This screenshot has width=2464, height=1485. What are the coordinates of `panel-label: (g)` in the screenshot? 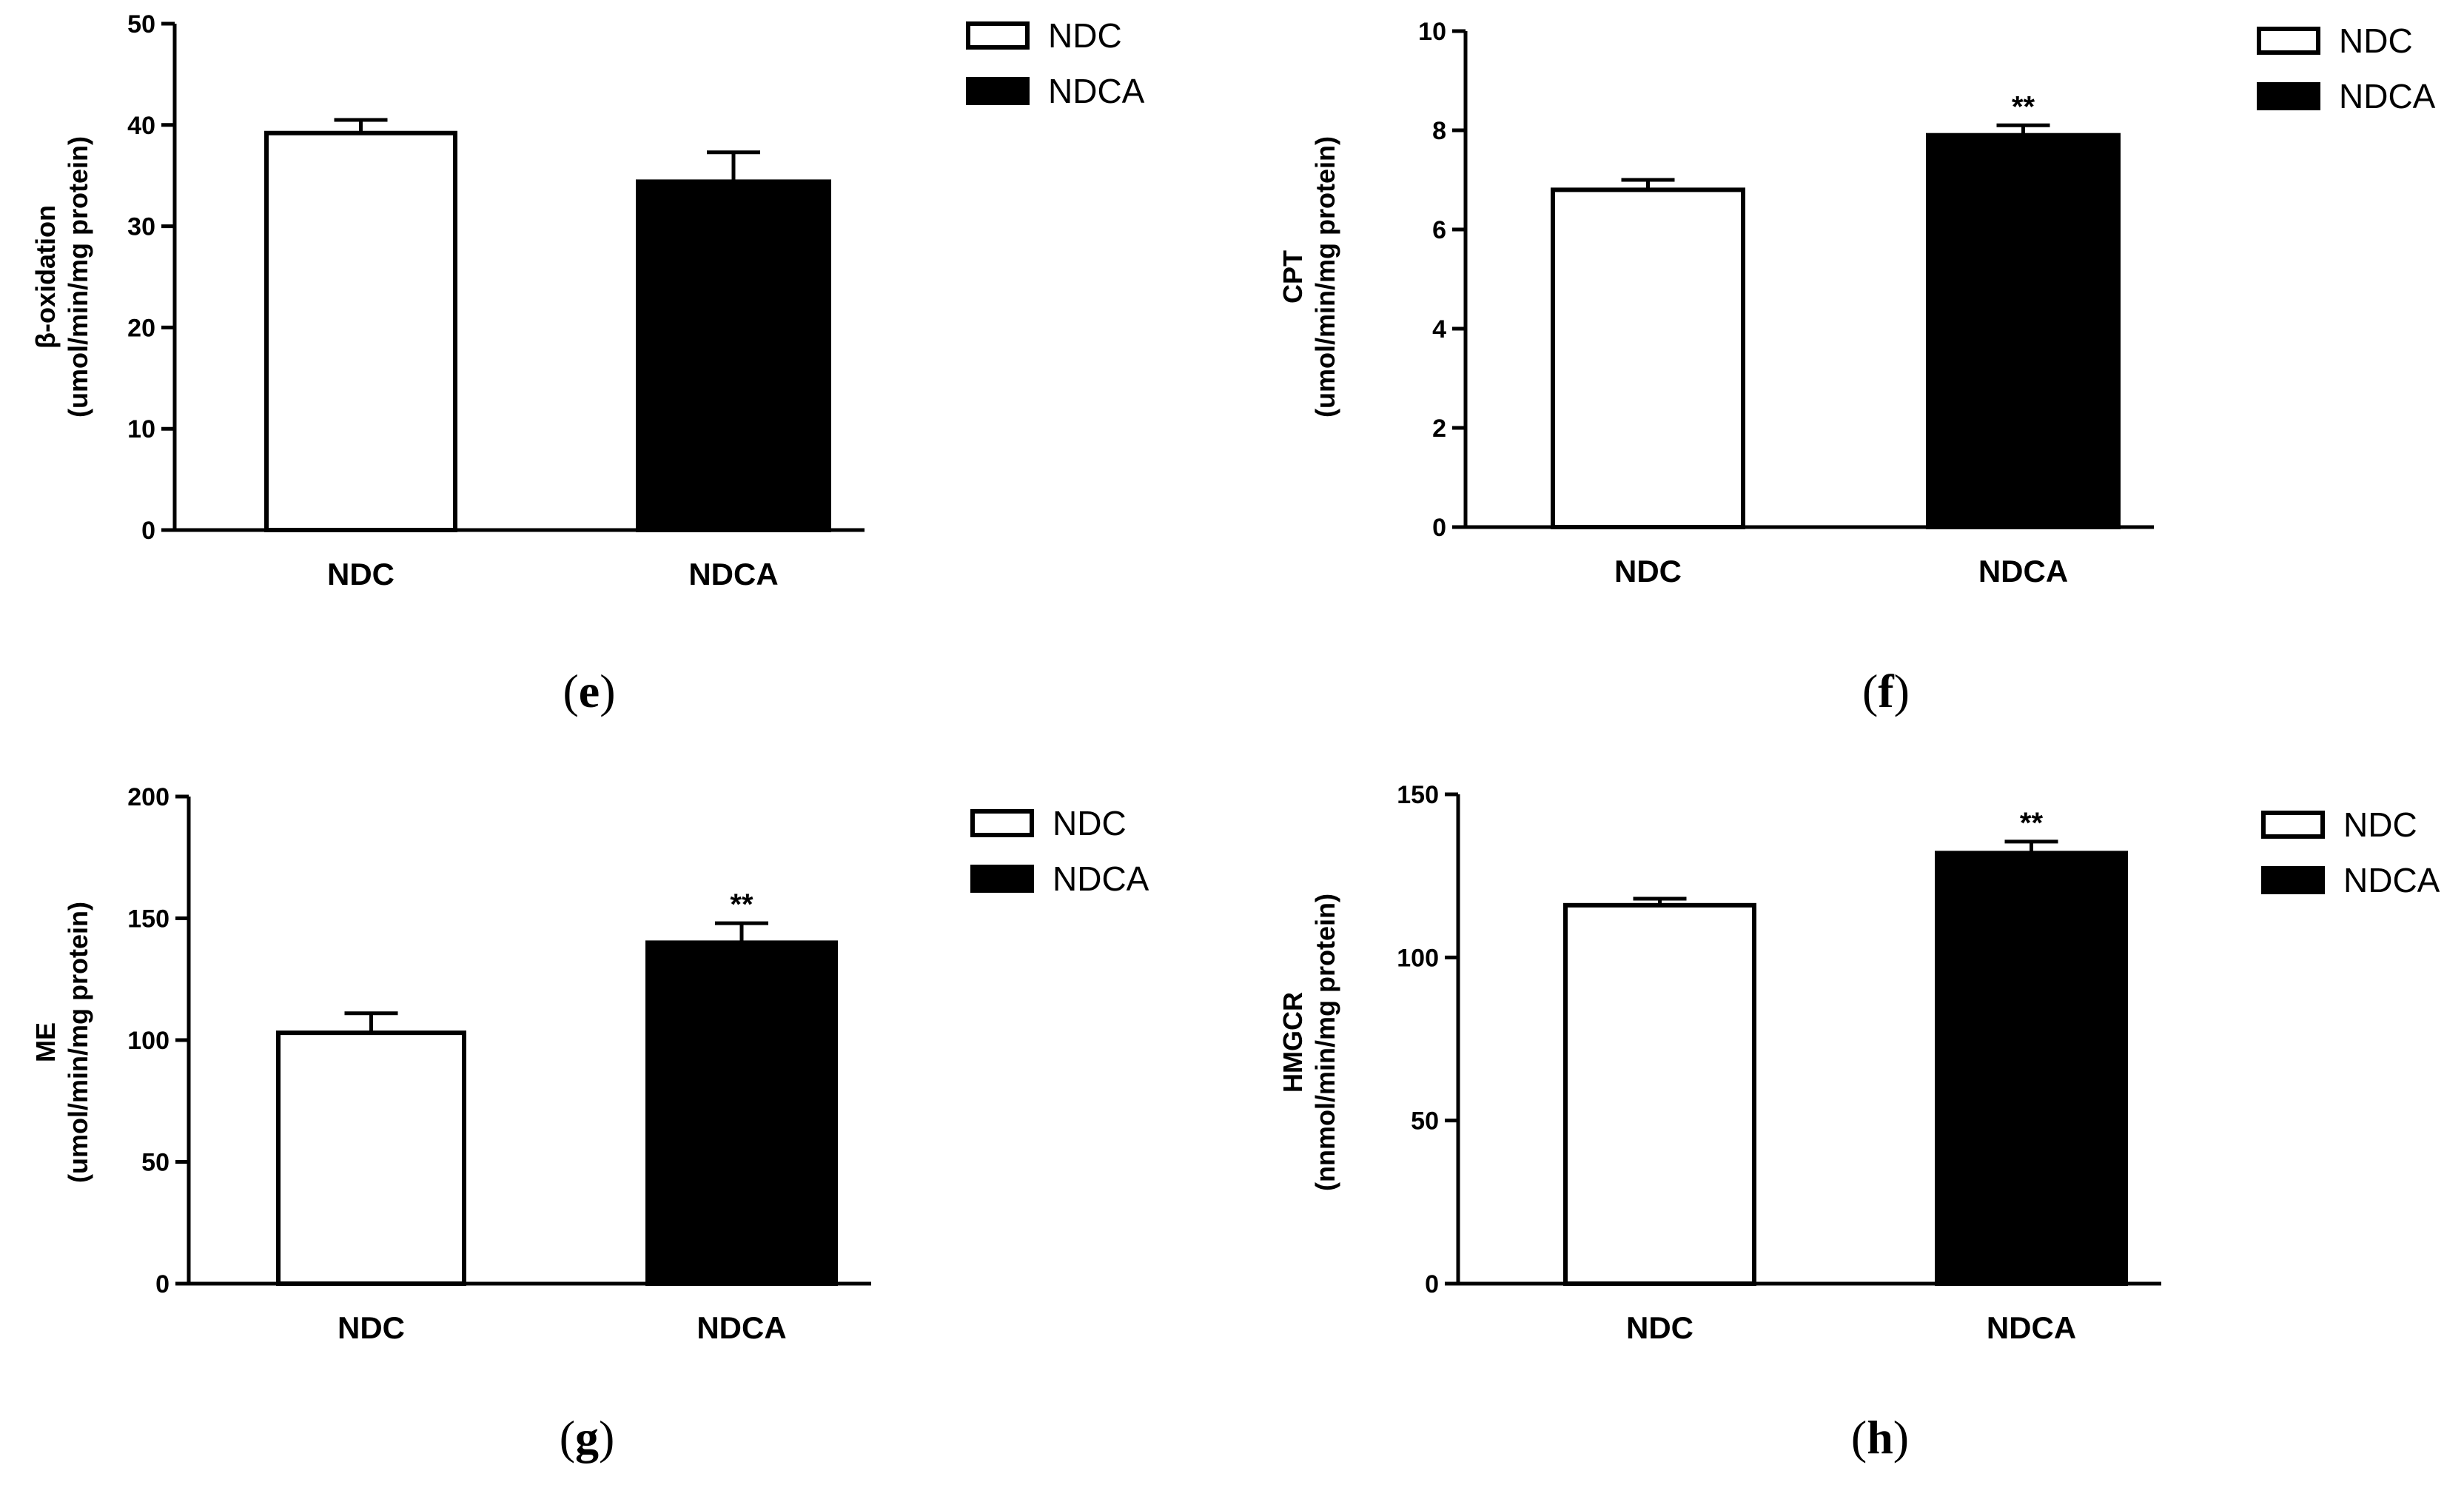 It's located at (587, 1437).